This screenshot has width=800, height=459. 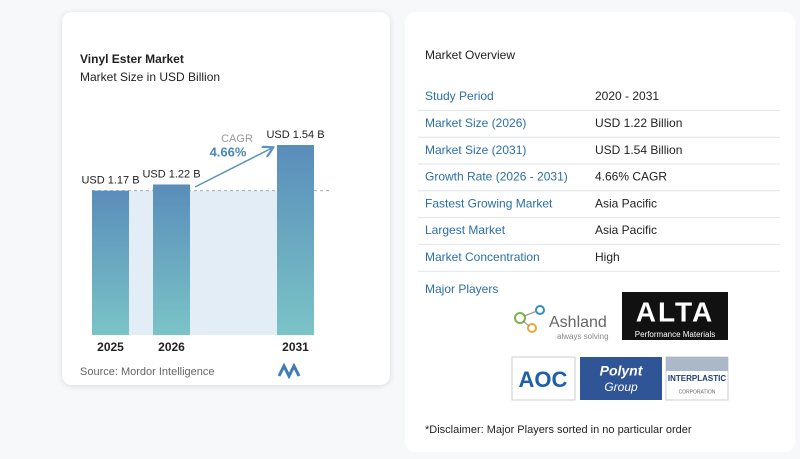 What do you see at coordinates (228, 151) in the screenshot?
I see `cagr-value: 4.66%` at bounding box center [228, 151].